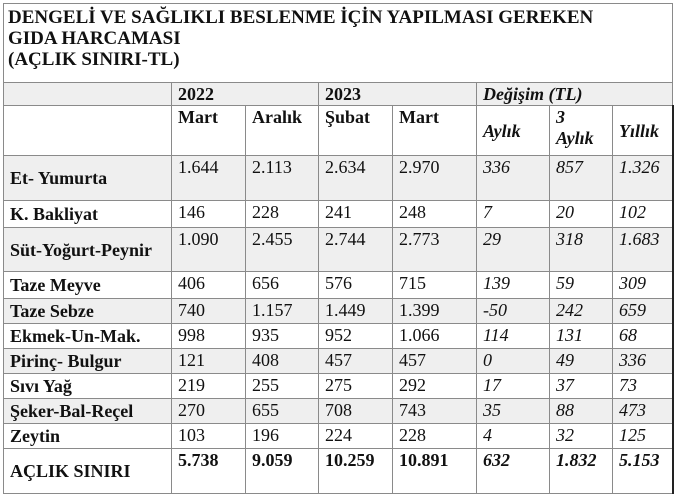 This screenshot has height=496, width=680. I want to click on value-cell: 242, so click(581, 311).